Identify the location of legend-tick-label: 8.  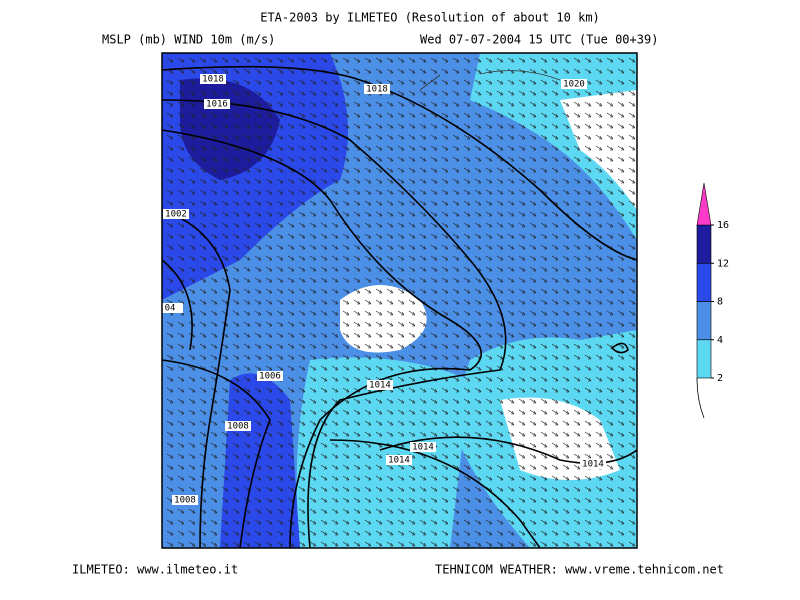
(720, 302).